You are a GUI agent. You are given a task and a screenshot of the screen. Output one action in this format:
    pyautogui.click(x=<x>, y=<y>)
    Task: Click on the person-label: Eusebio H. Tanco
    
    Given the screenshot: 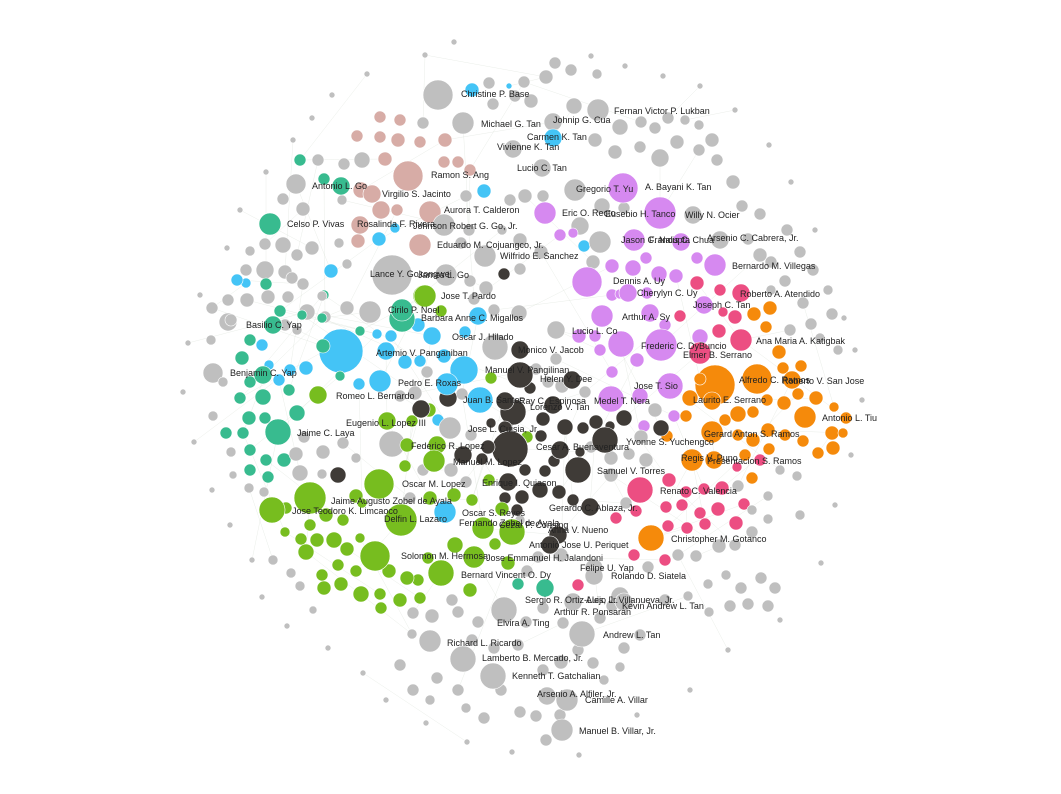 What is the action you would take?
    pyautogui.click(x=640, y=214)
    